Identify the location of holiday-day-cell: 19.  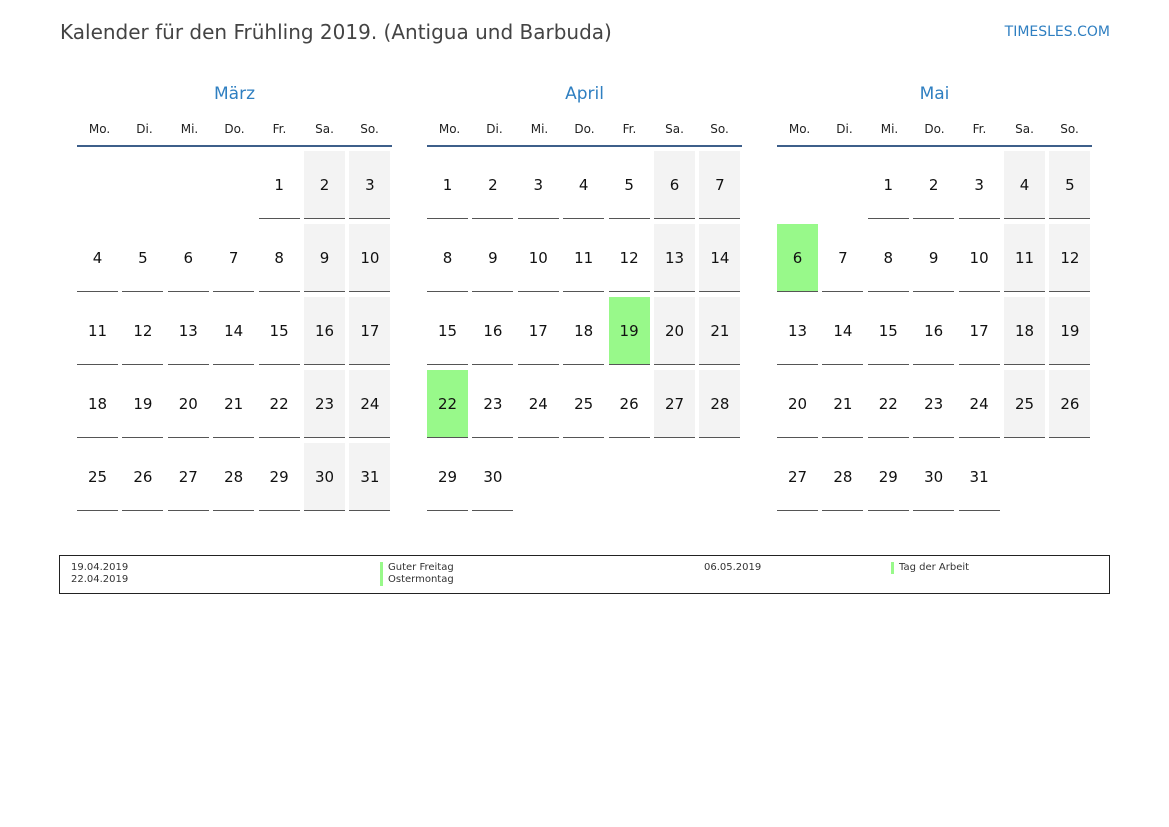
(629, 331).